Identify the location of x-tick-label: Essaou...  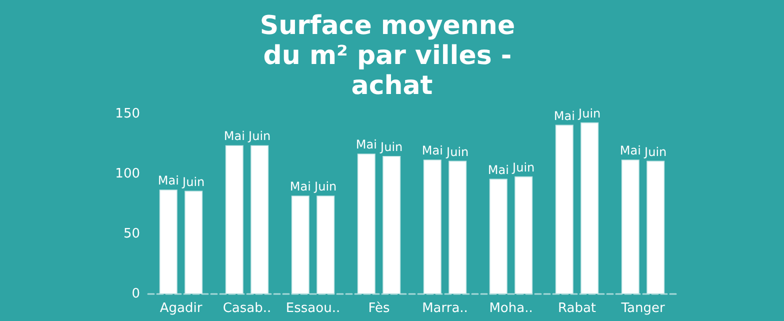
(313, 308).